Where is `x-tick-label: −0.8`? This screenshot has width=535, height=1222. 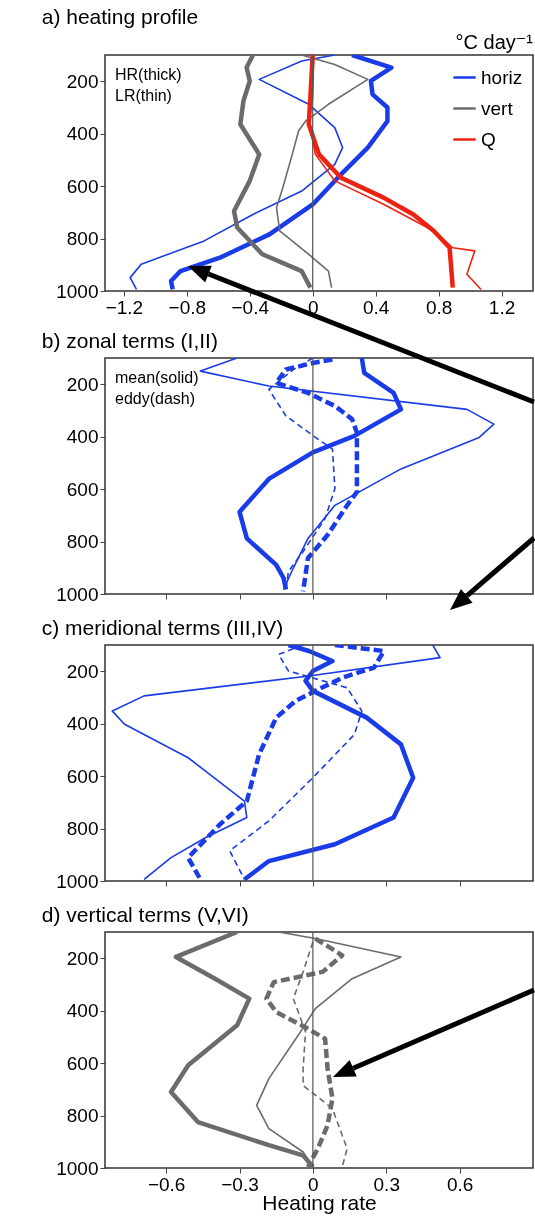
x-tick-label: −0.8 is located at coordinates (187, 307).